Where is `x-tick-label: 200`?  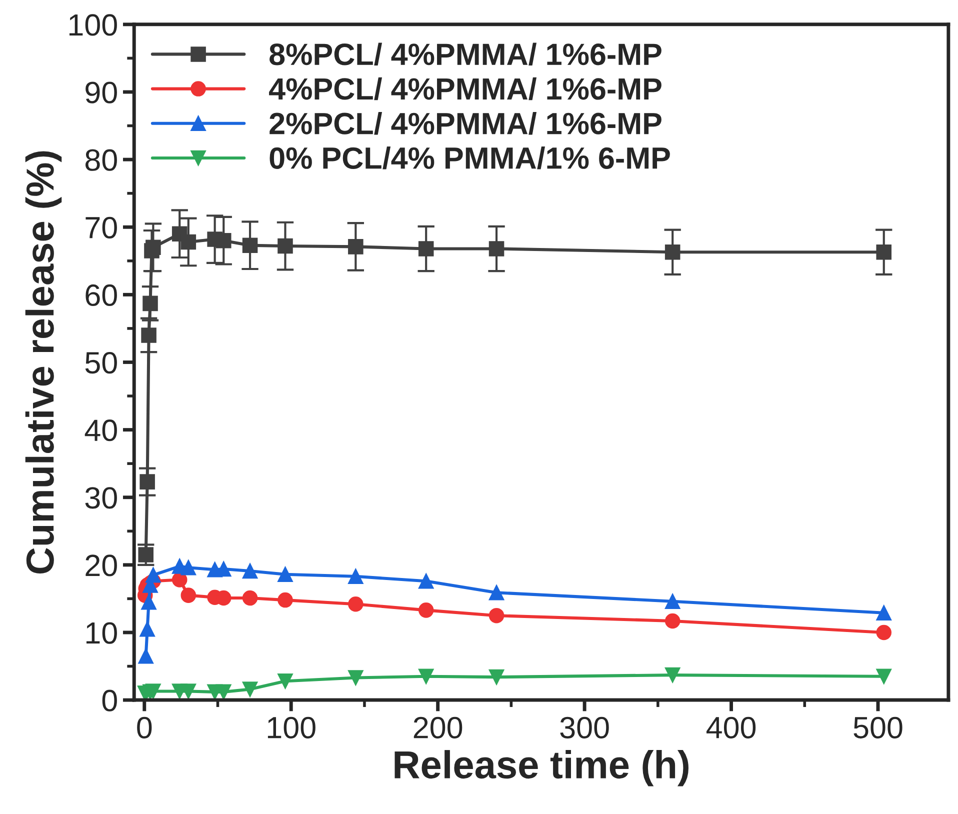
x-tick-label: 200 is located at coordinates (438, 727).